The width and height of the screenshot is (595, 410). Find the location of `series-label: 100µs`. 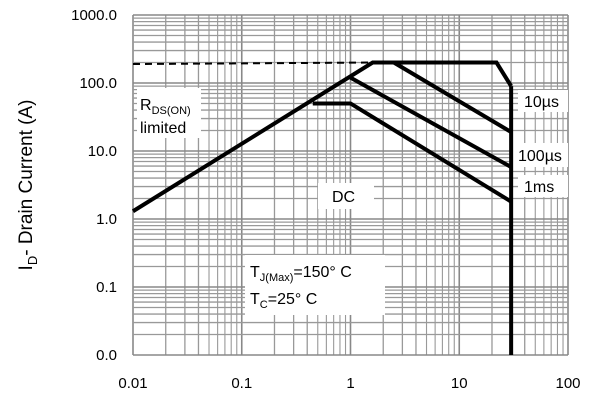

series-label: 100µs is located at coordinates (540, 156).